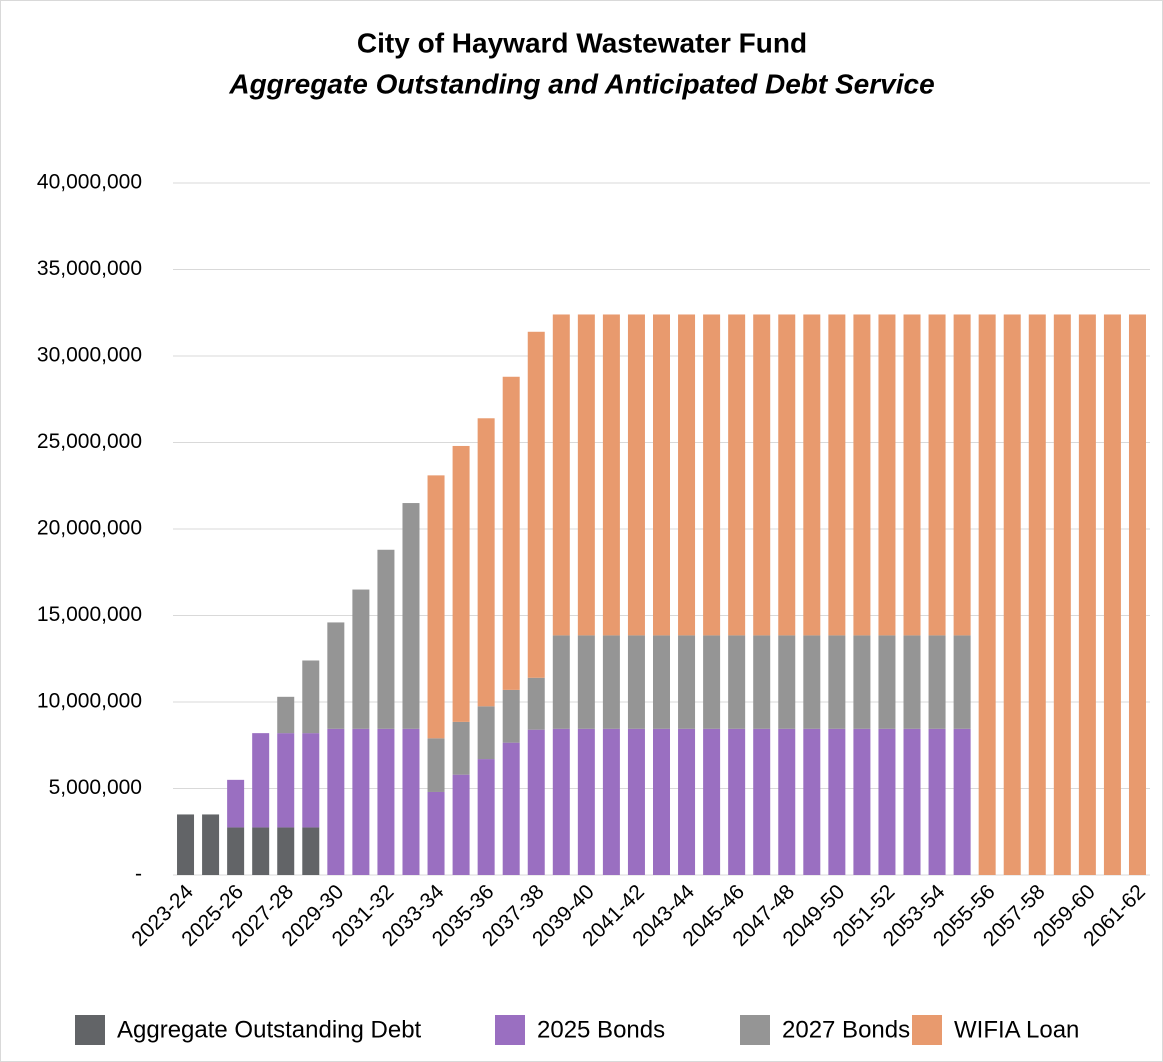 This screenshot has height=1062, width=1163. I want to click on y-tick-label: 10,000,000, so click(89, 701).